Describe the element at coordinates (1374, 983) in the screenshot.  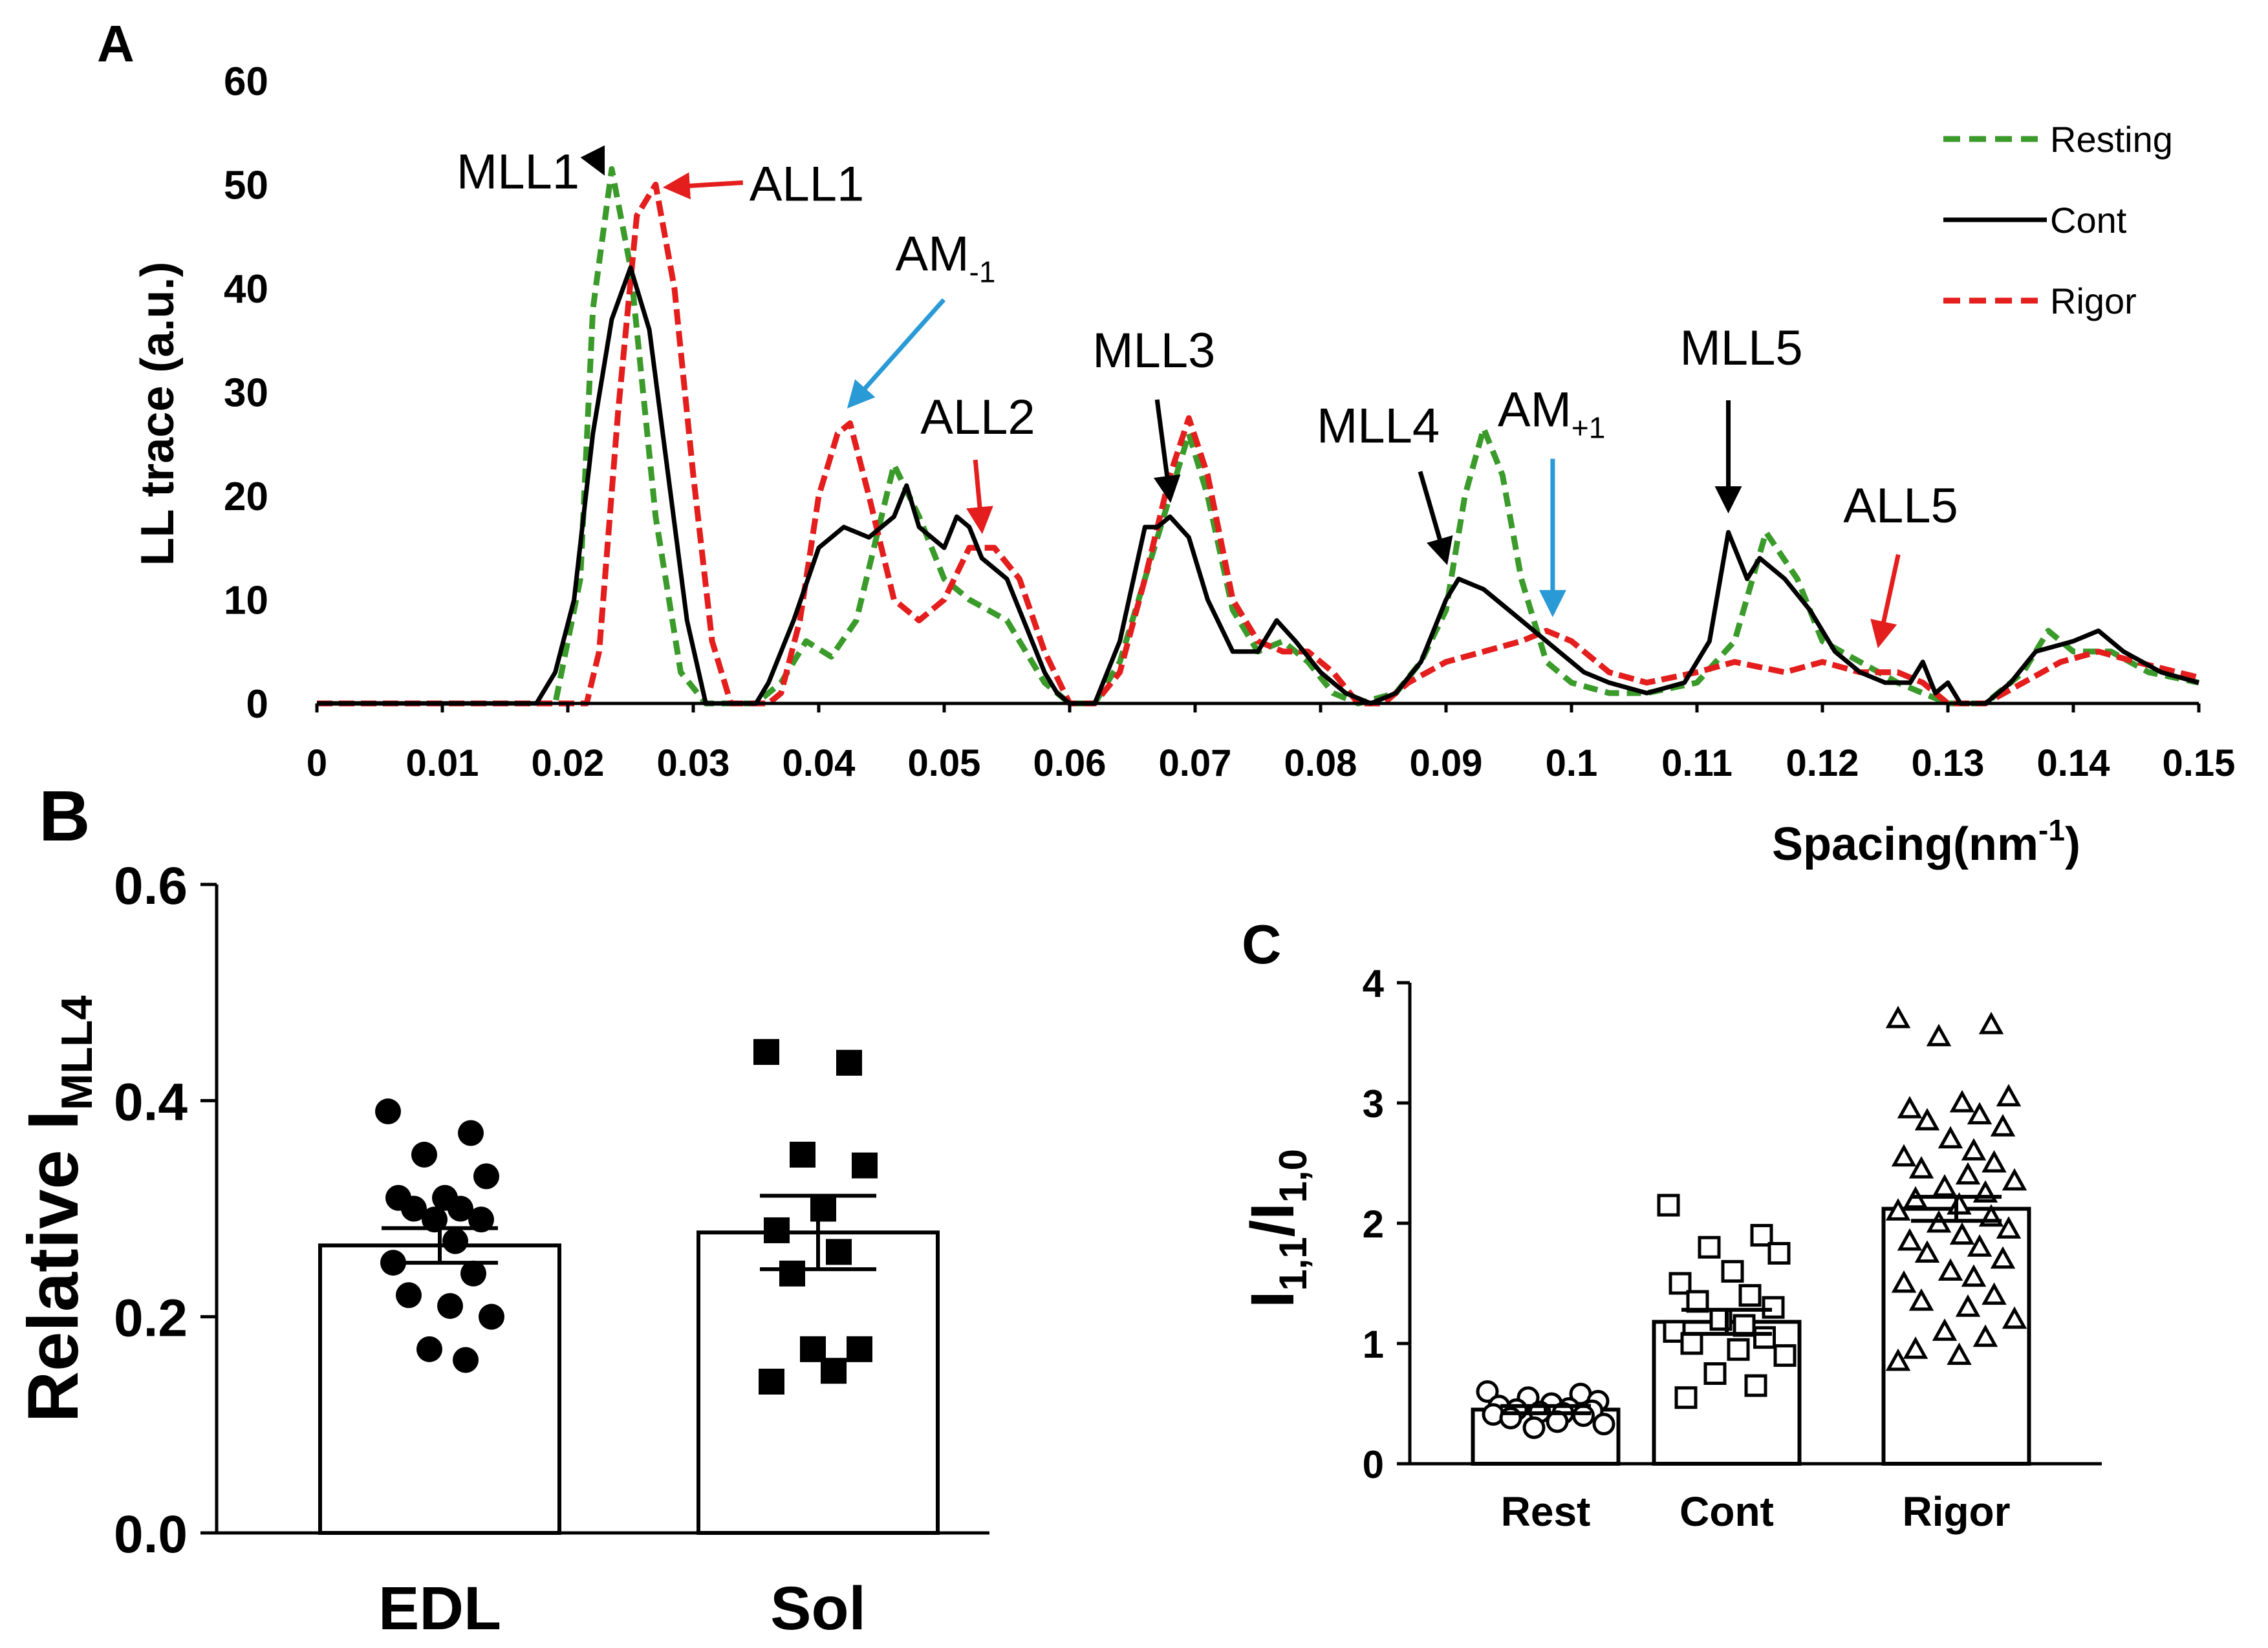
I see `y-tick-label: 4` at that location.